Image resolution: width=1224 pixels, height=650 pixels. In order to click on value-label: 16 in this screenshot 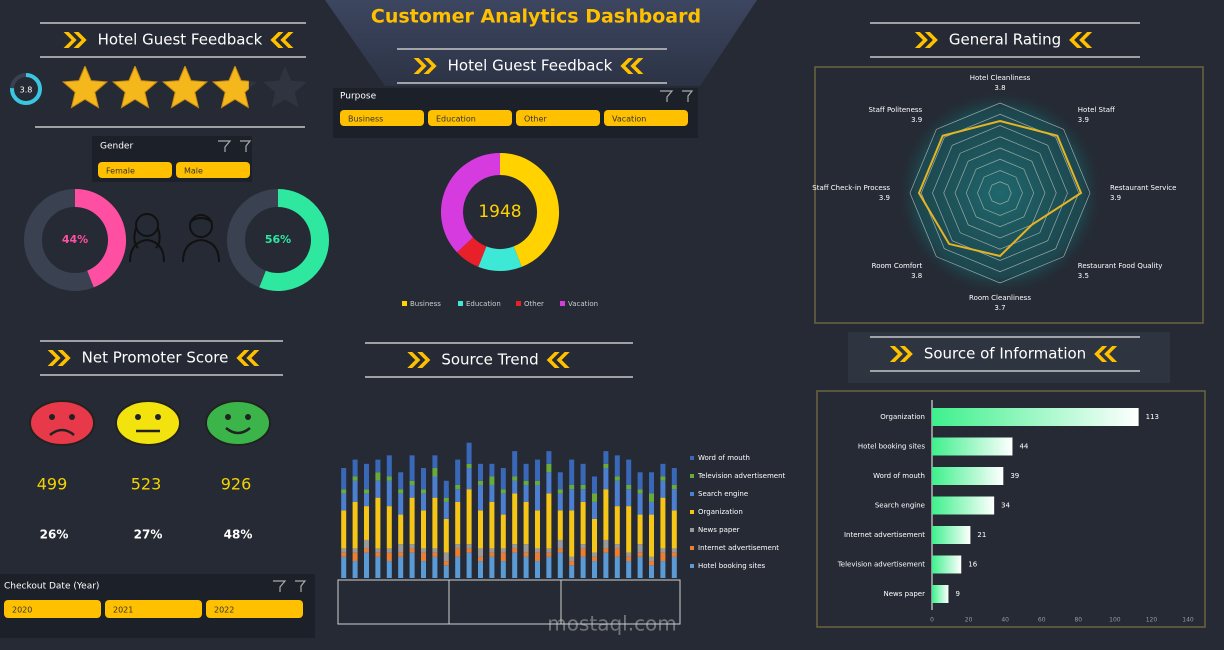, I will do `click(972, 565)`.